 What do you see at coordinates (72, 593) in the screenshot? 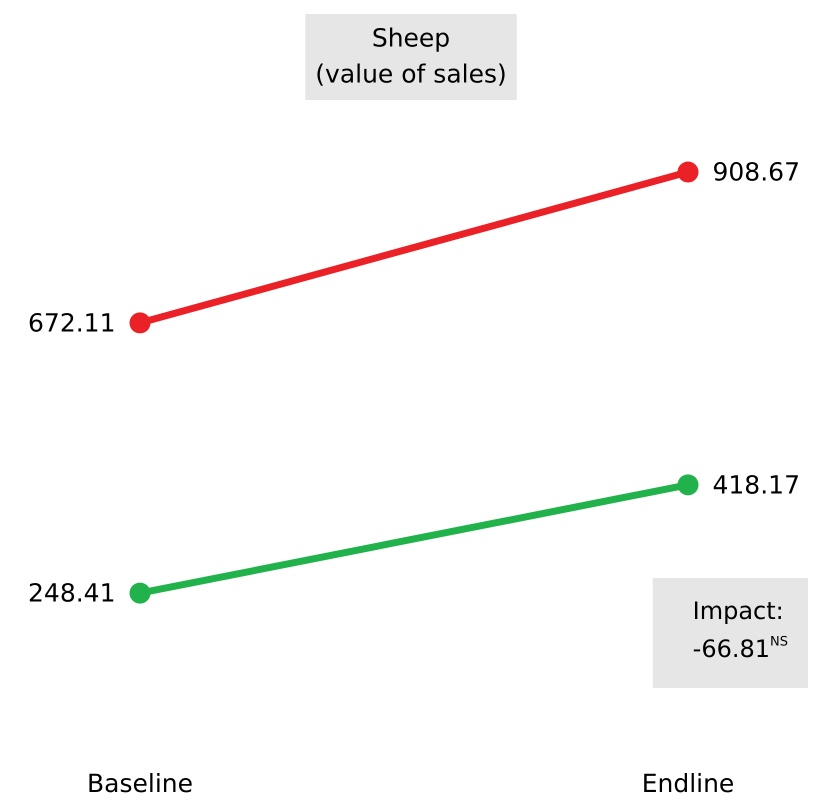
I see `data-label: 248.41` at bounding box center [72, 593].